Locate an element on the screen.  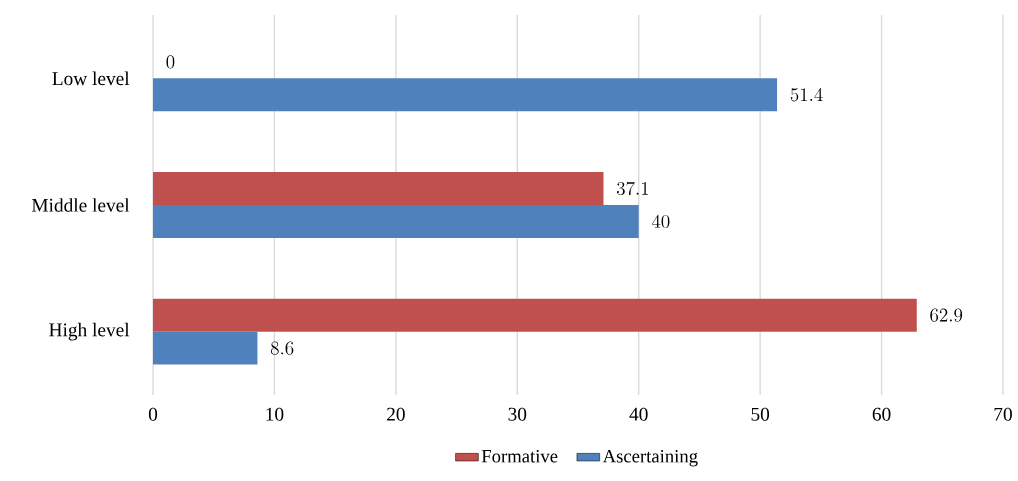
data-label: 40 is located at coordinates (660, 221).